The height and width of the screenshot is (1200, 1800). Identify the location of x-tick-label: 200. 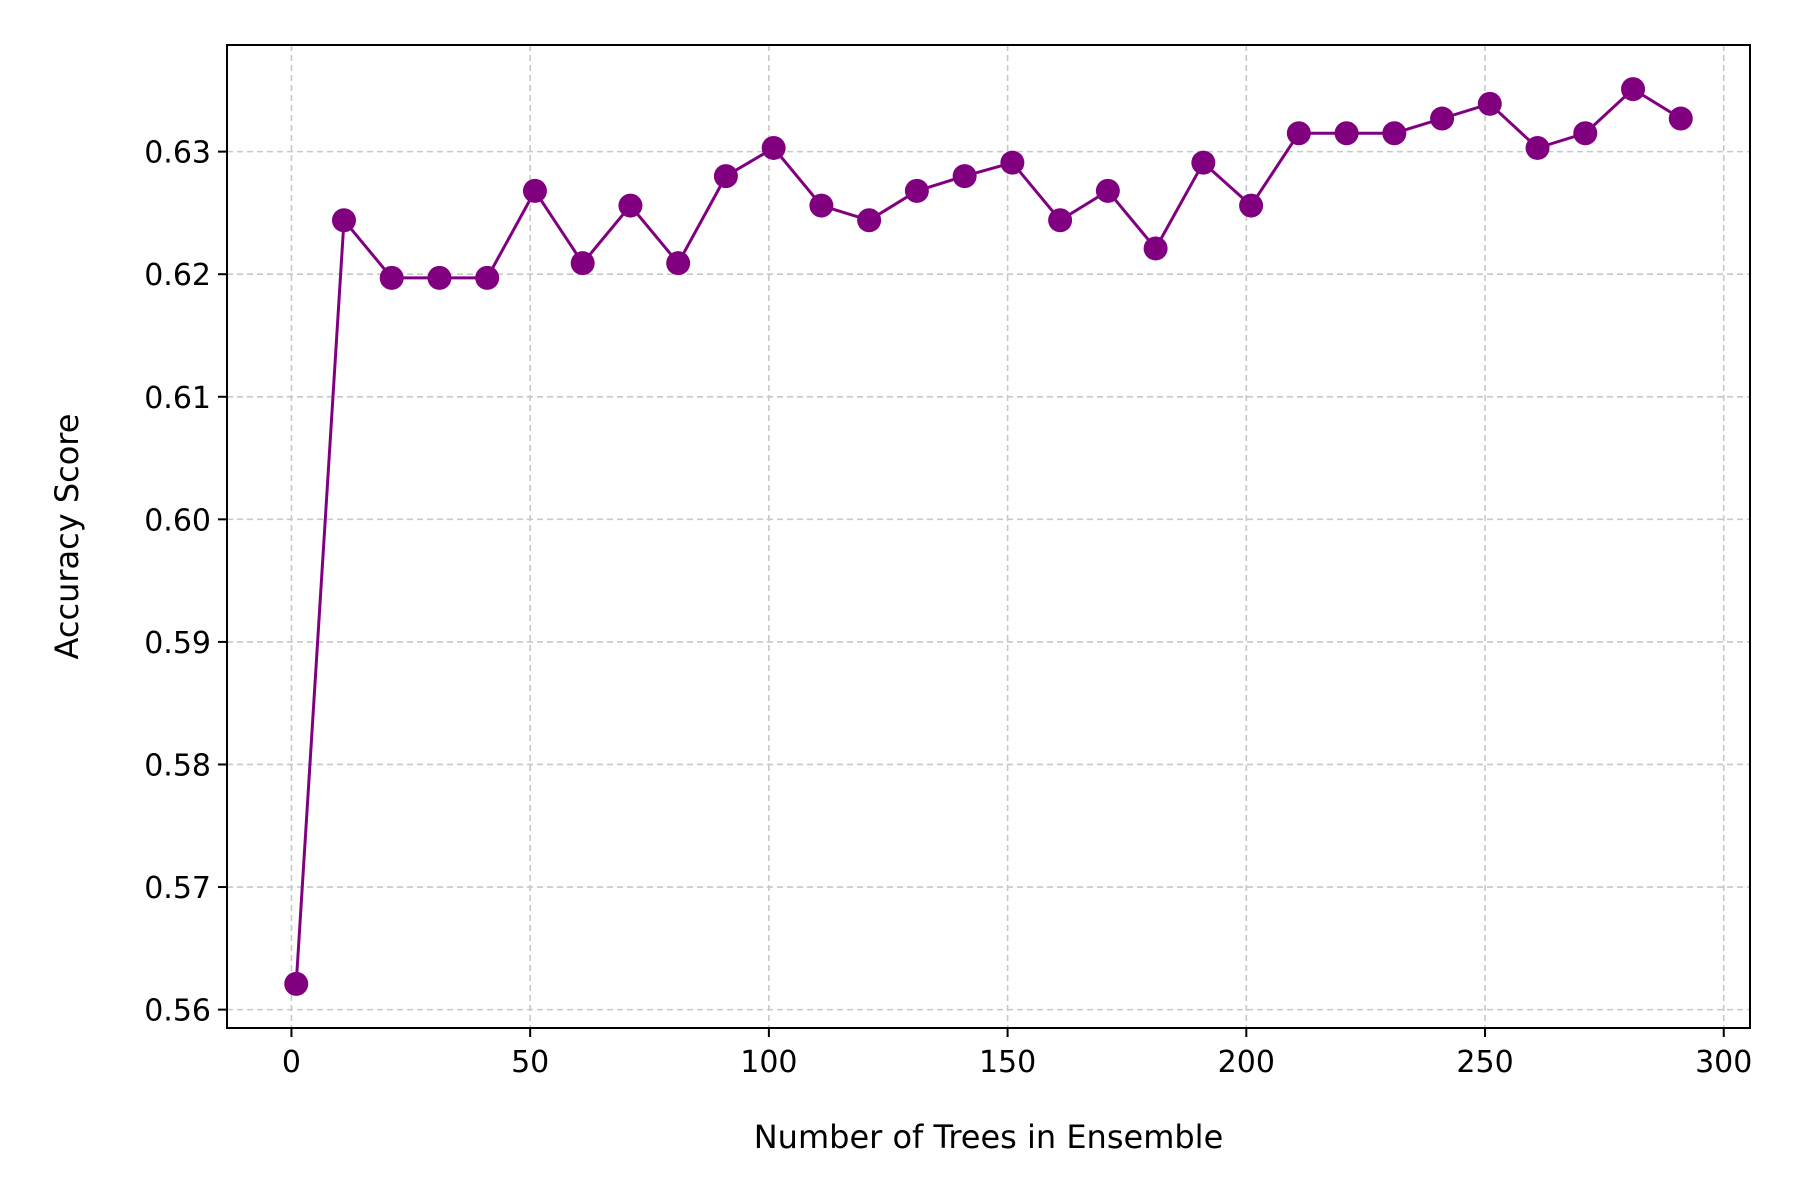
(1246, 1062).